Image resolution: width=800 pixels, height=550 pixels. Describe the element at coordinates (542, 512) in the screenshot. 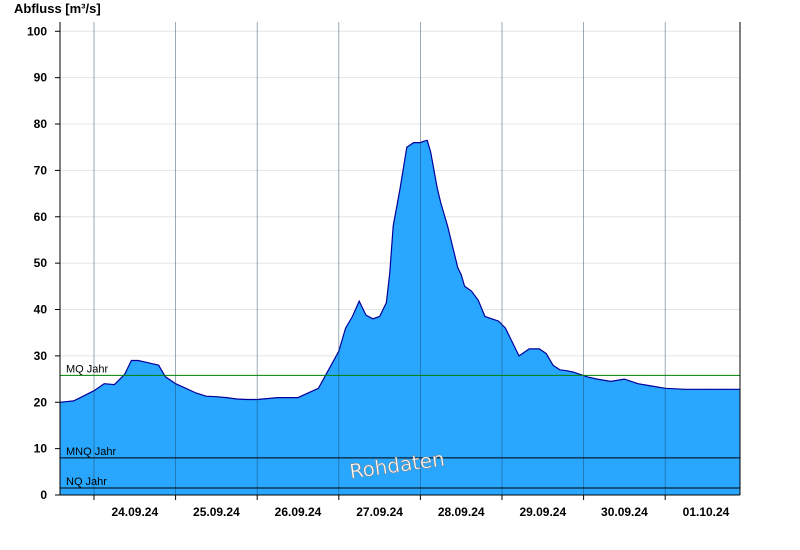

I see `x-tick-label: 29.09.24` at that location.